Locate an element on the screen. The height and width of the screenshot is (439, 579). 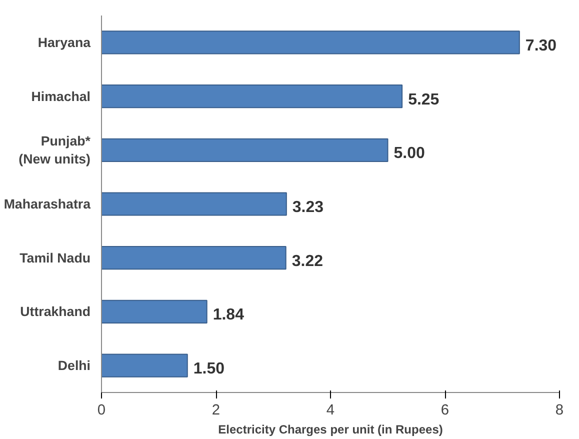
x-tick-label: 4 is located at coordinates (330, 410).